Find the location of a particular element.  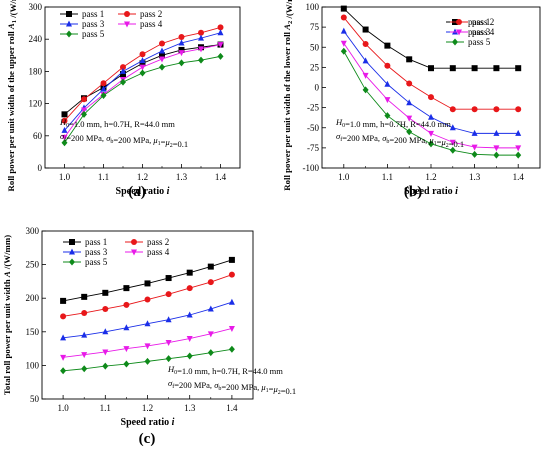

y-tick-label: 100 is located at coordinates (313, 7).